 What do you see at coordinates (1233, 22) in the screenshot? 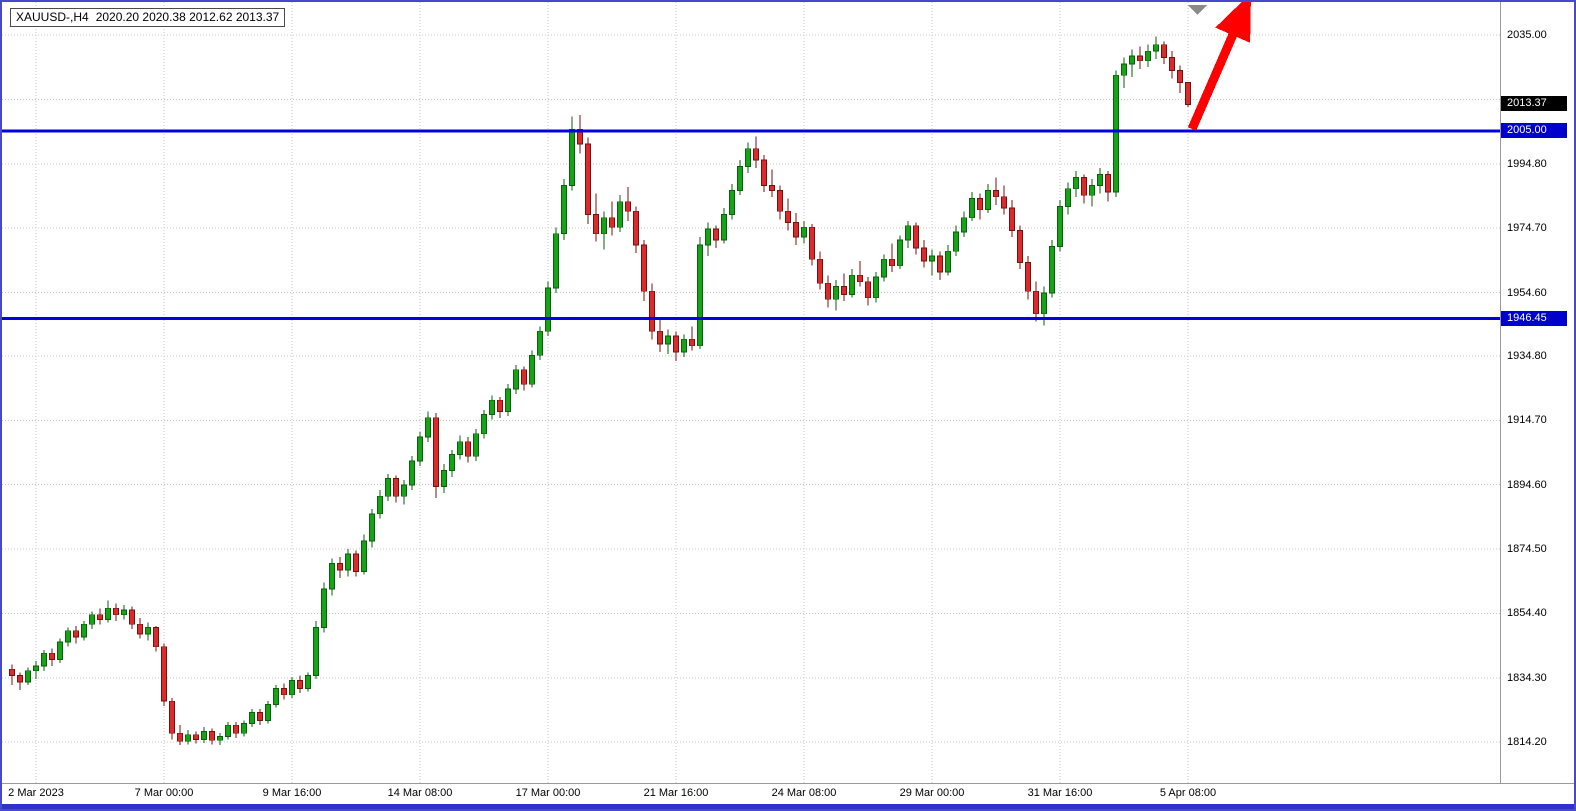
I see `trend-arrow-head` at bounding box center [1233, 22].